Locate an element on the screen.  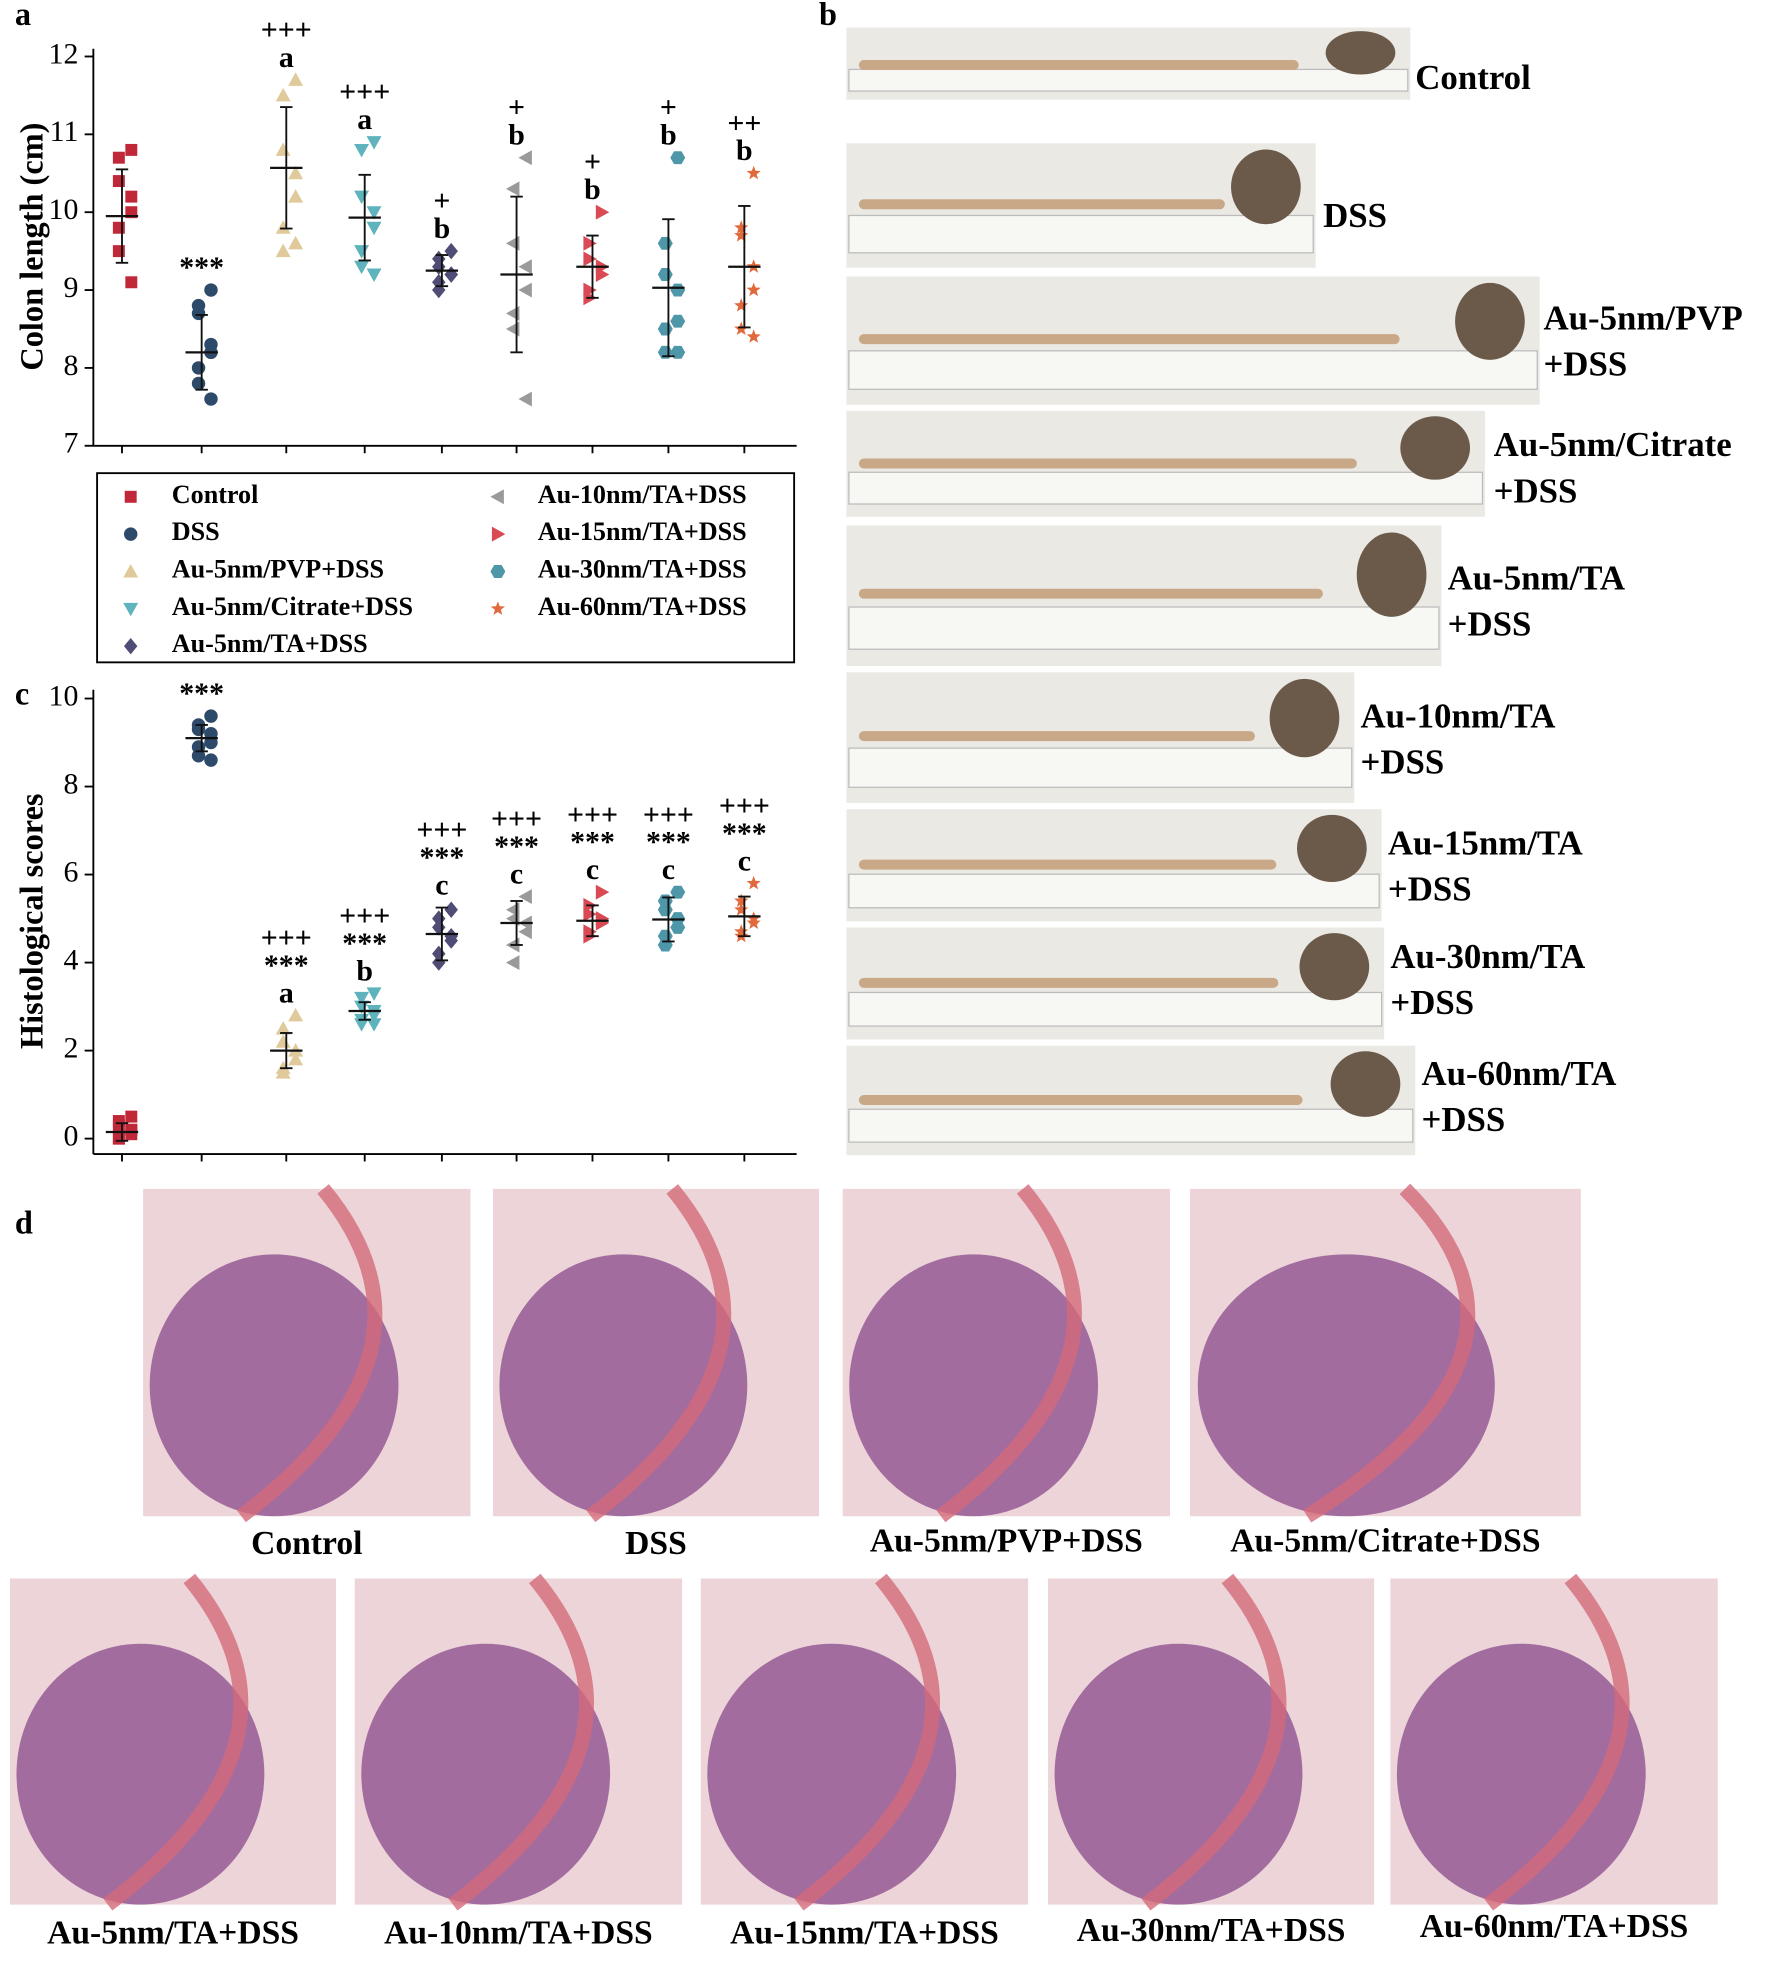
significance-label: a is located at coordinates (364, 119).